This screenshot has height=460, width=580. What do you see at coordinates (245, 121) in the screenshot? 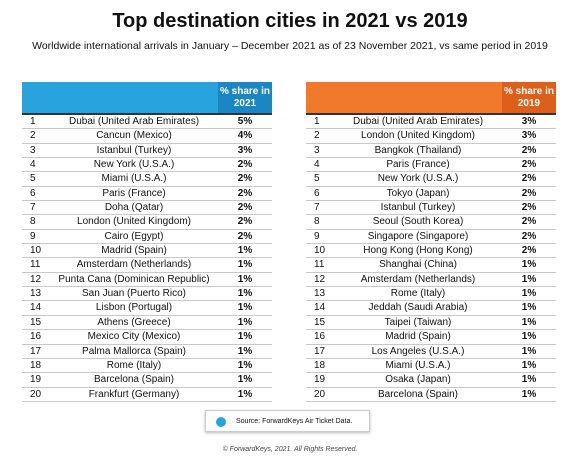
I see `share: 5%` at bounding box center [245, 121].